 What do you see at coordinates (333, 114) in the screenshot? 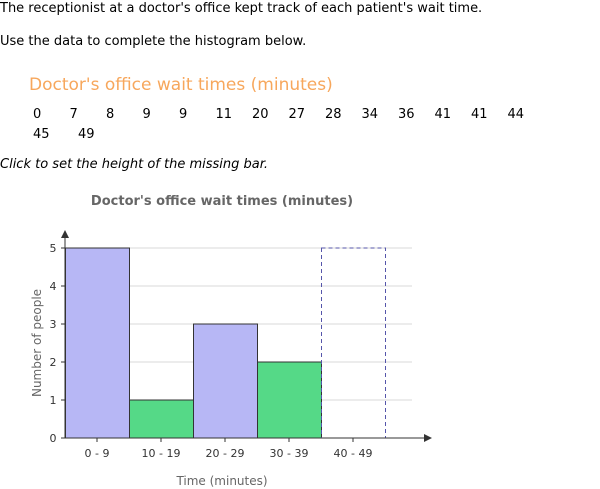
I see `dataset-value: 28` at bounding box center [333, 114].